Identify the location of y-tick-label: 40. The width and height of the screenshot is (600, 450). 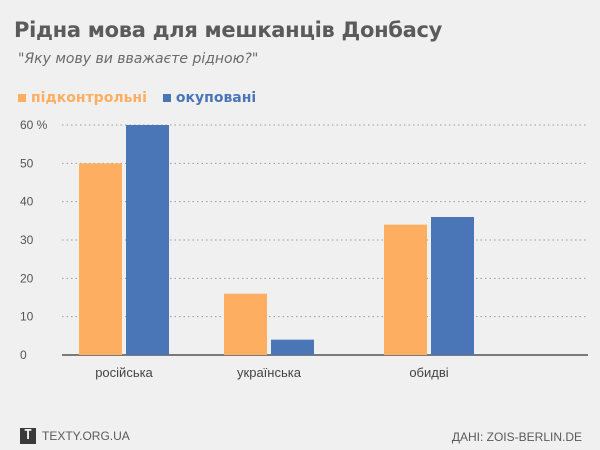
(27, 202).